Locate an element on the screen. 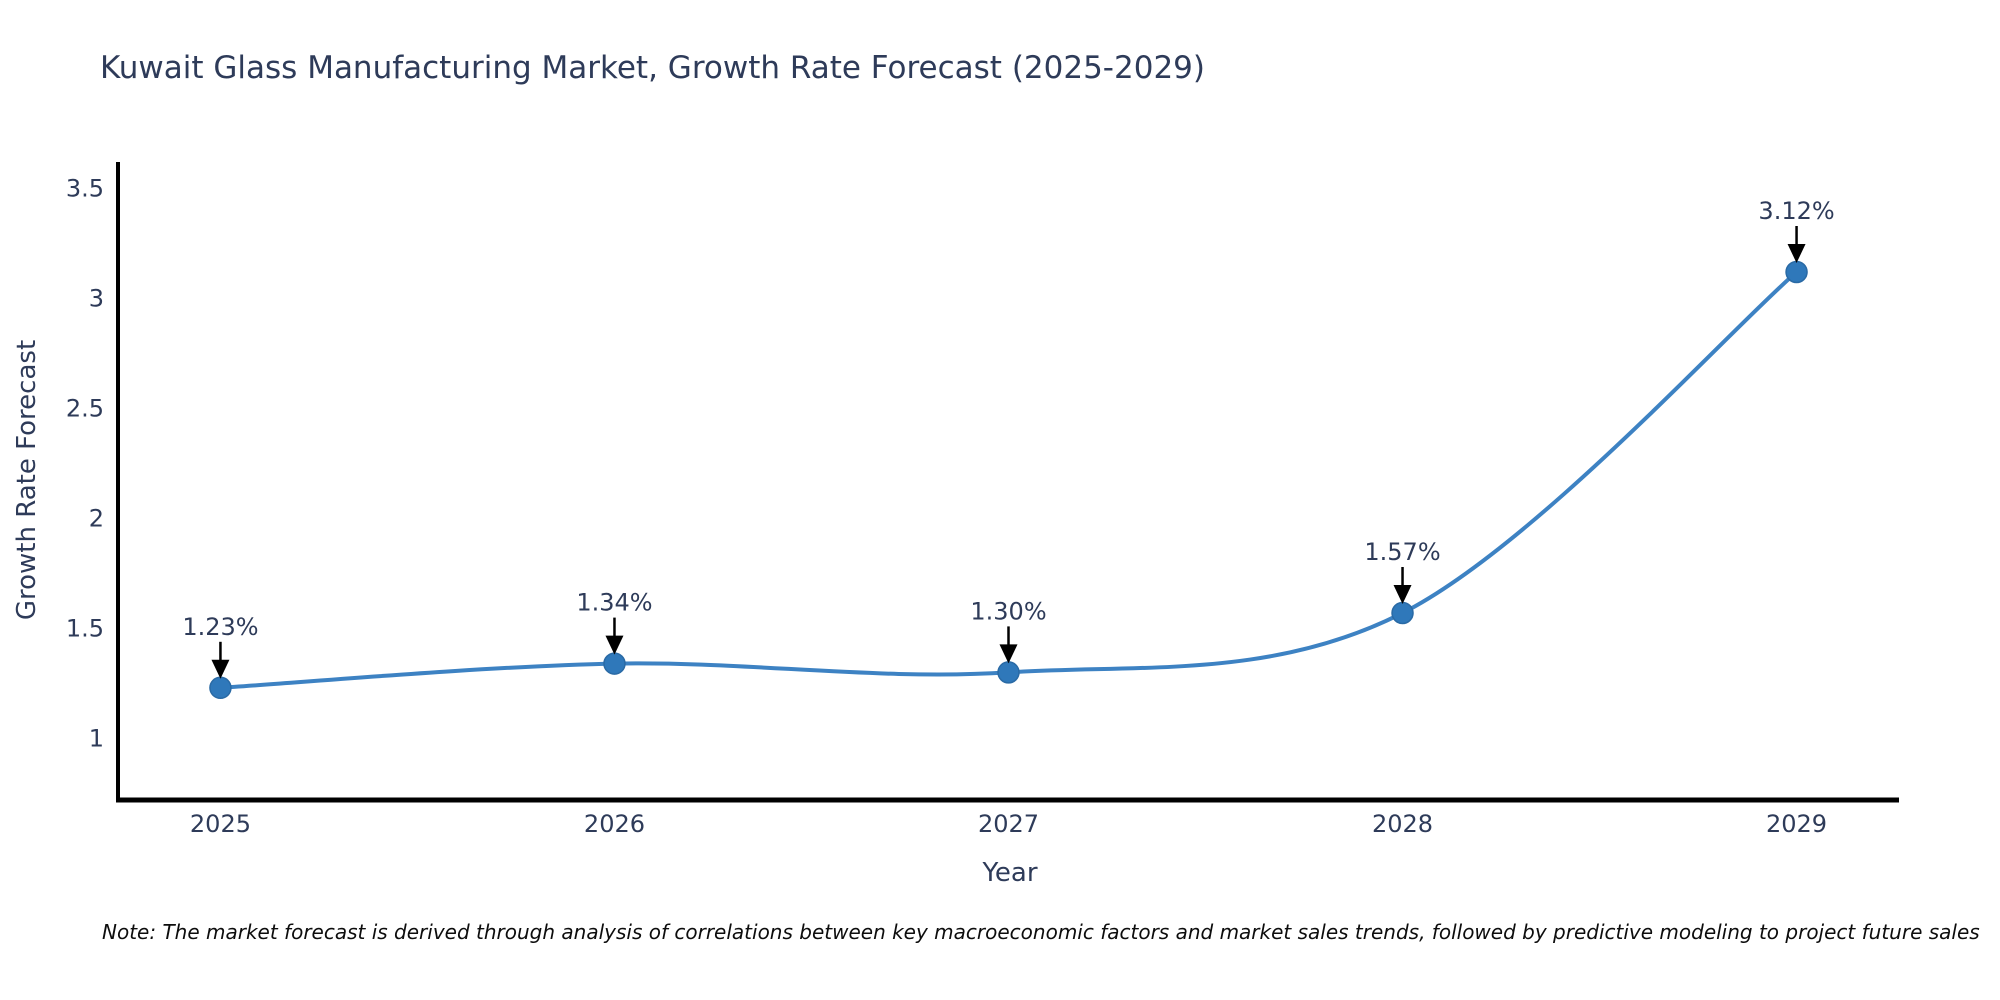 The width and height of the screenshot is (2000, 1000). y-tick-label: 3.5 is located at coordinates (85, 188).